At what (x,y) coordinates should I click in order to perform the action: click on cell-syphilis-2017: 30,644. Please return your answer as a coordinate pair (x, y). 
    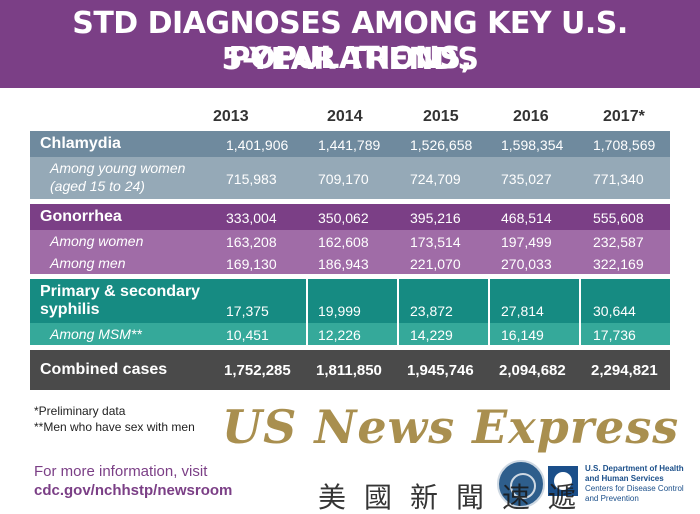
    Looking at the image, I should click on (614, 311).